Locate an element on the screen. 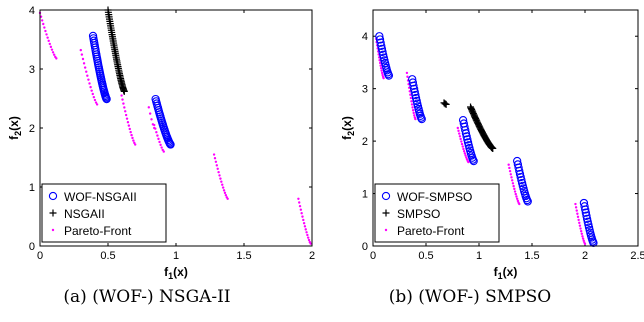 This screenshot has height=322, width=644. legend-label: SMPSO is located at coordinates (418, 214).